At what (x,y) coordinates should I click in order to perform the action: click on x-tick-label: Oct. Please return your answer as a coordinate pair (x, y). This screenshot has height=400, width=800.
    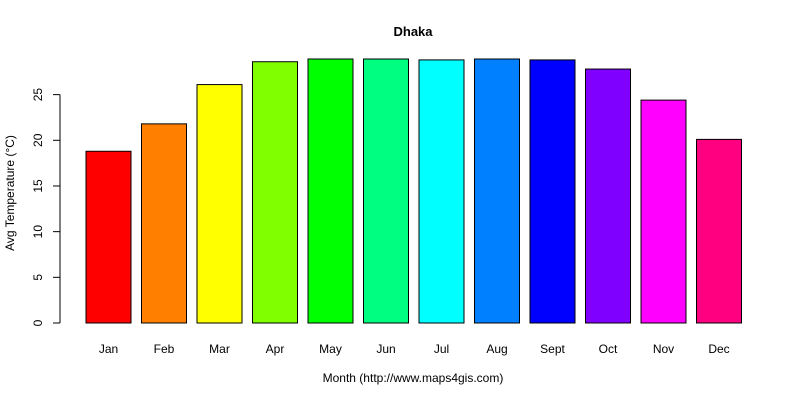
    Looking at the image, I should click on (608, 349).